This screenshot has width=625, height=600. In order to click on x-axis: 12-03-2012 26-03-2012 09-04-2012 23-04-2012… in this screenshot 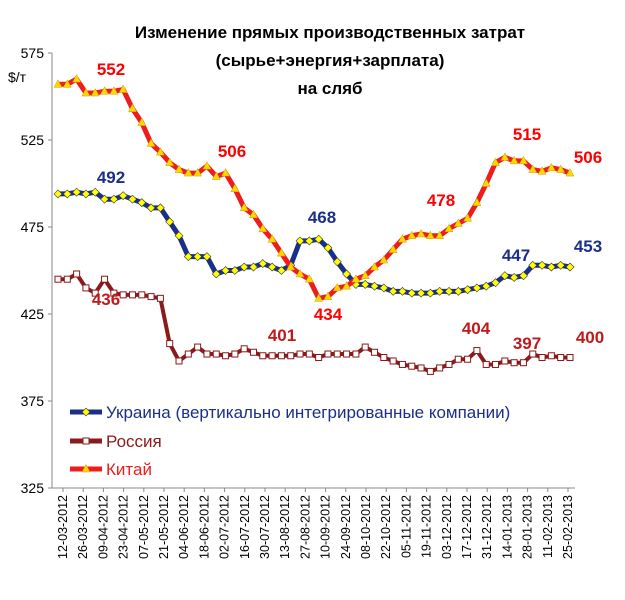, I will do `click(313, 523)`.